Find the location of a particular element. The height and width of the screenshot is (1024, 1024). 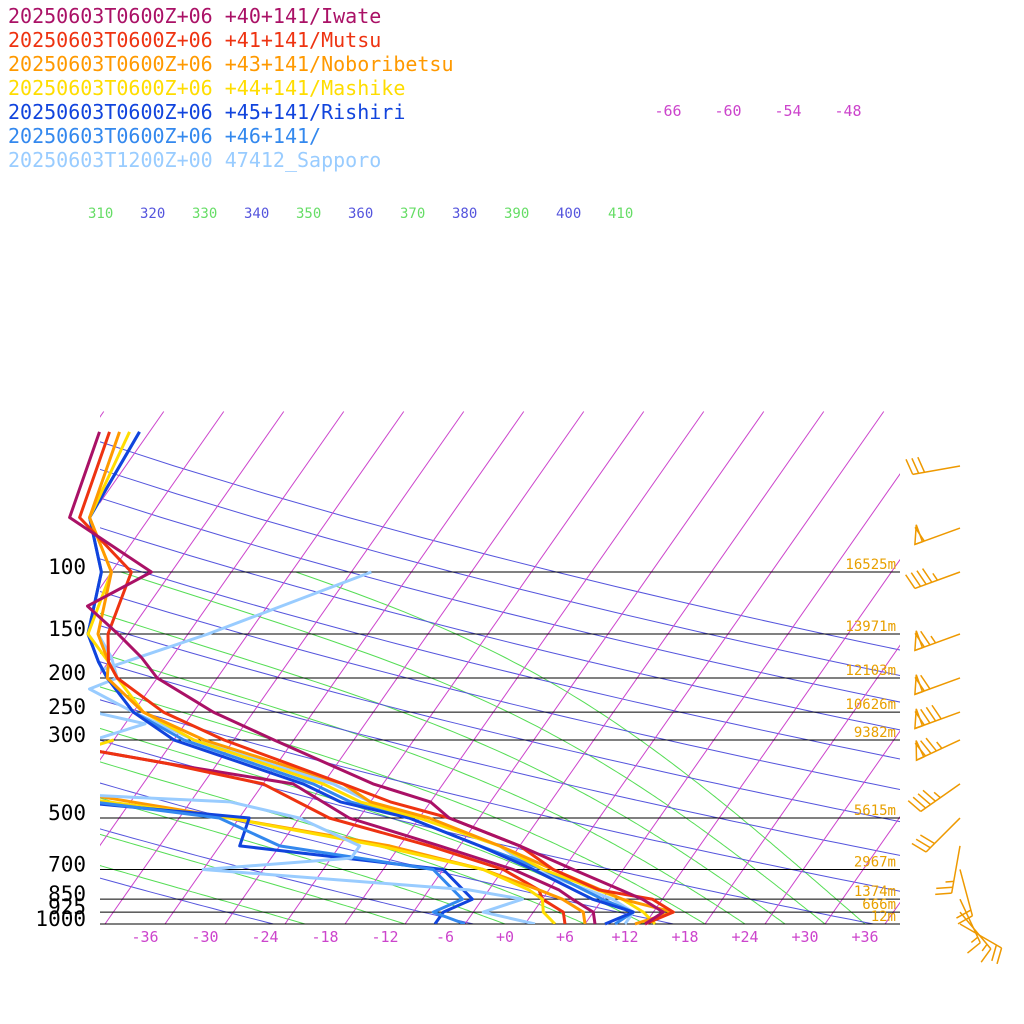

temperature-tick-label: +12 is located at coordinates (624, 937).